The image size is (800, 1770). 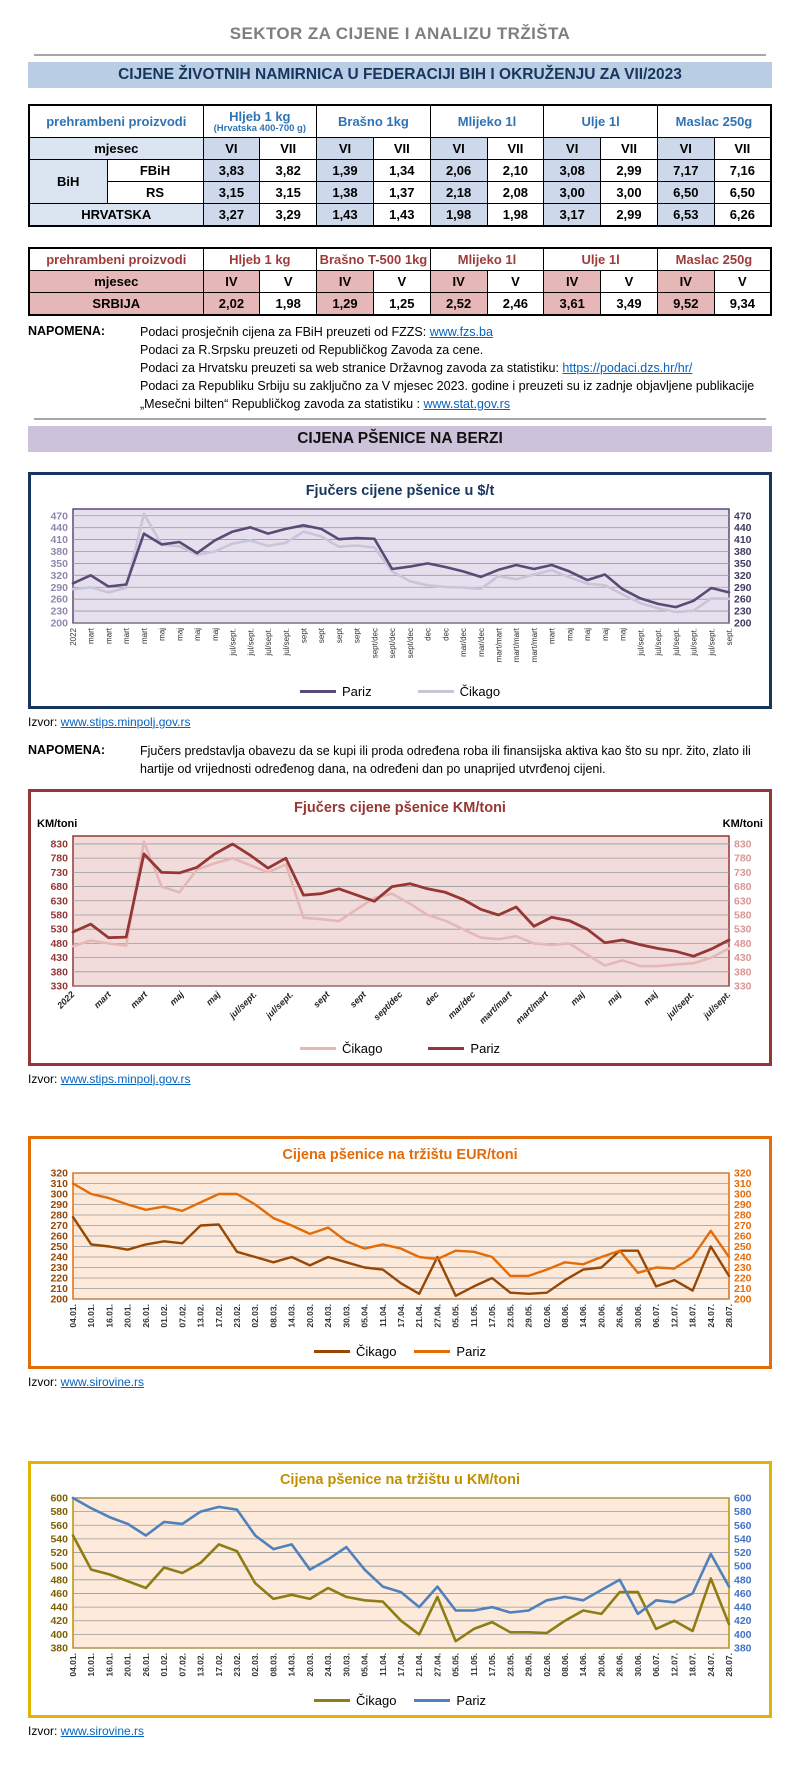 I want to click on series-line-čikago, so click(x=401, y=1588).